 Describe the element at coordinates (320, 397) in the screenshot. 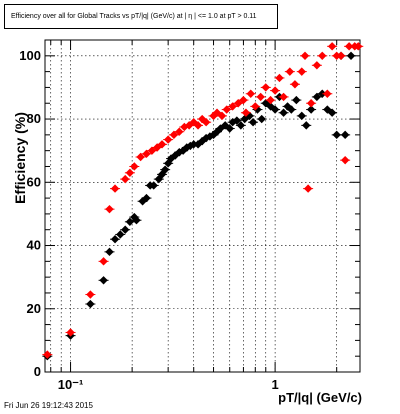

I see `x-axis-label: pT/|q| (GeV/c)` at that location.